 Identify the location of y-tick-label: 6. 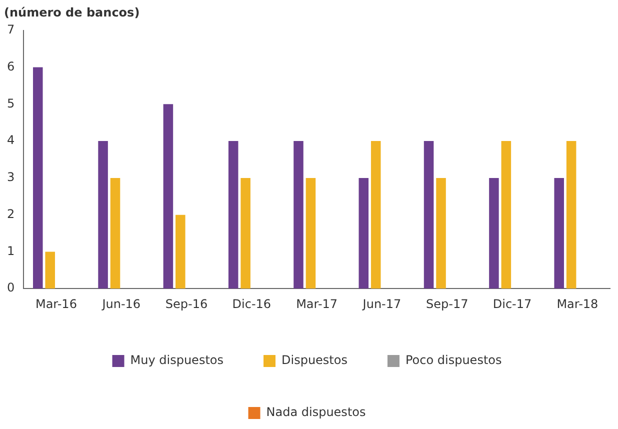
(10, 66).